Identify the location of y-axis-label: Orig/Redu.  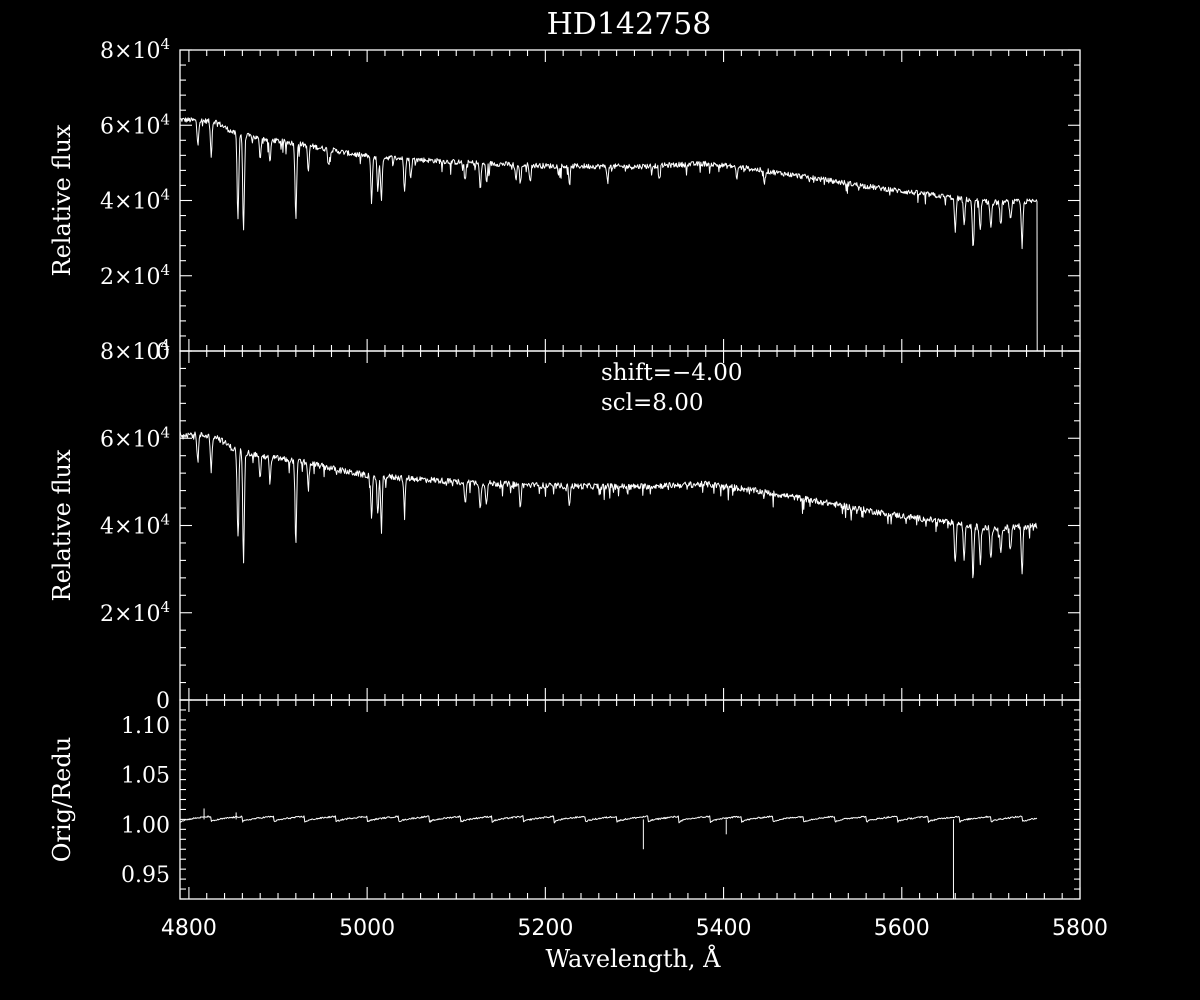
(62, 799).